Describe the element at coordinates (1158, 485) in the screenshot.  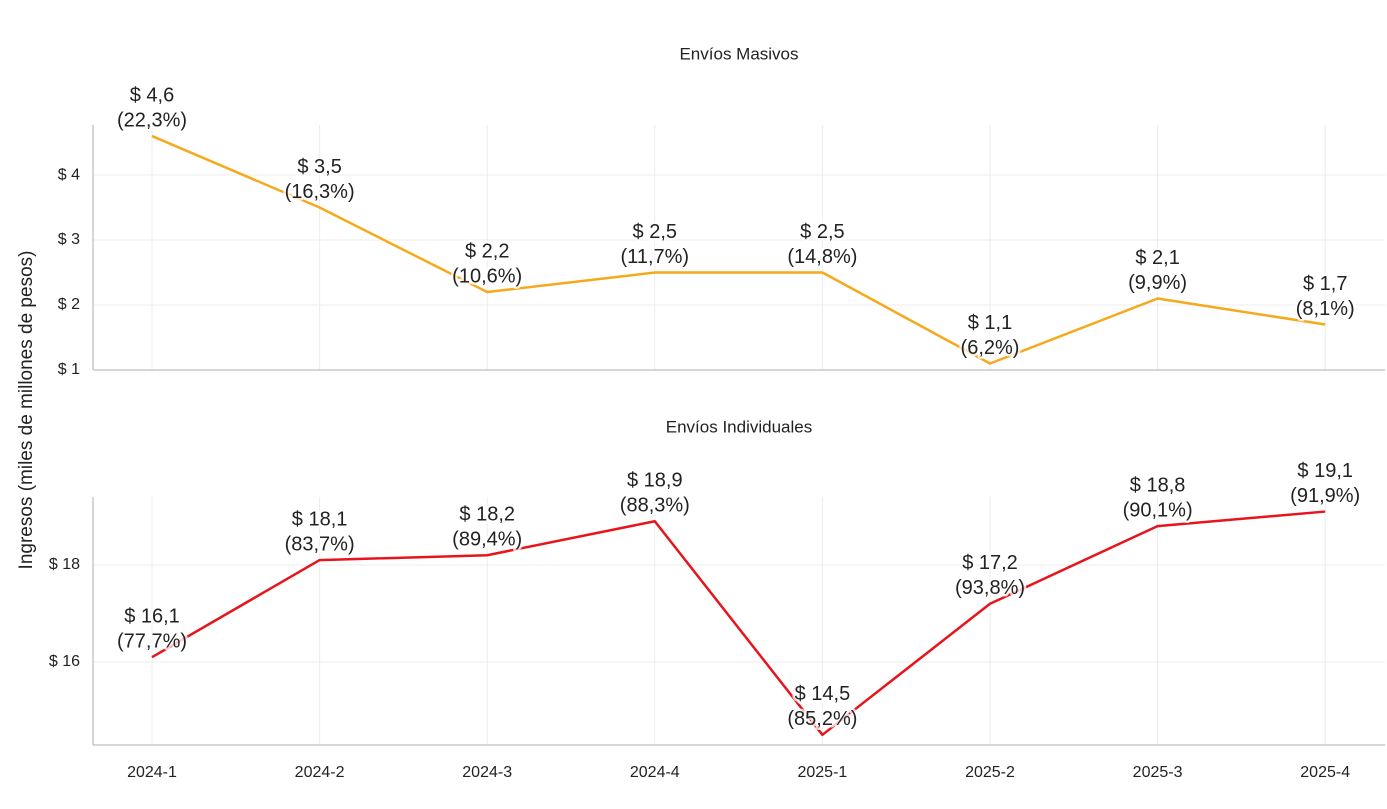
I see `data-label: $ 18,8` at that location.